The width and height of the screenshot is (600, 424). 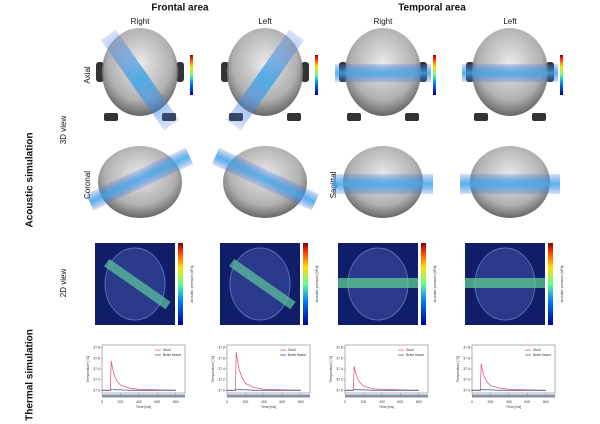 What do you see at coordinates (180, 8) in the screenshot?
I see `group-header: Frontal area` at bounding box center [180, 8].